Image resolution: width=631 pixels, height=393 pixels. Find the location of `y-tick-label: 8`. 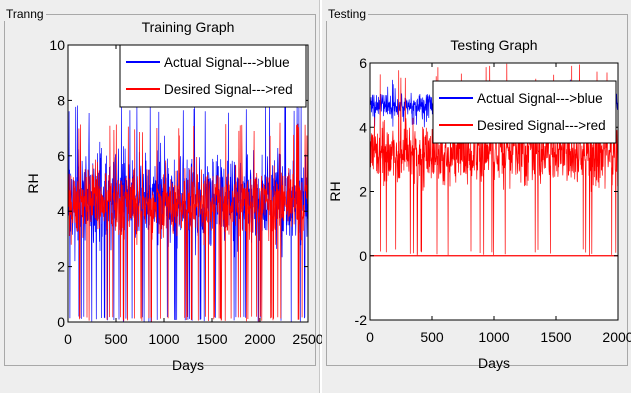

y-tick-label: 8 is located at coordinates (61, 100).